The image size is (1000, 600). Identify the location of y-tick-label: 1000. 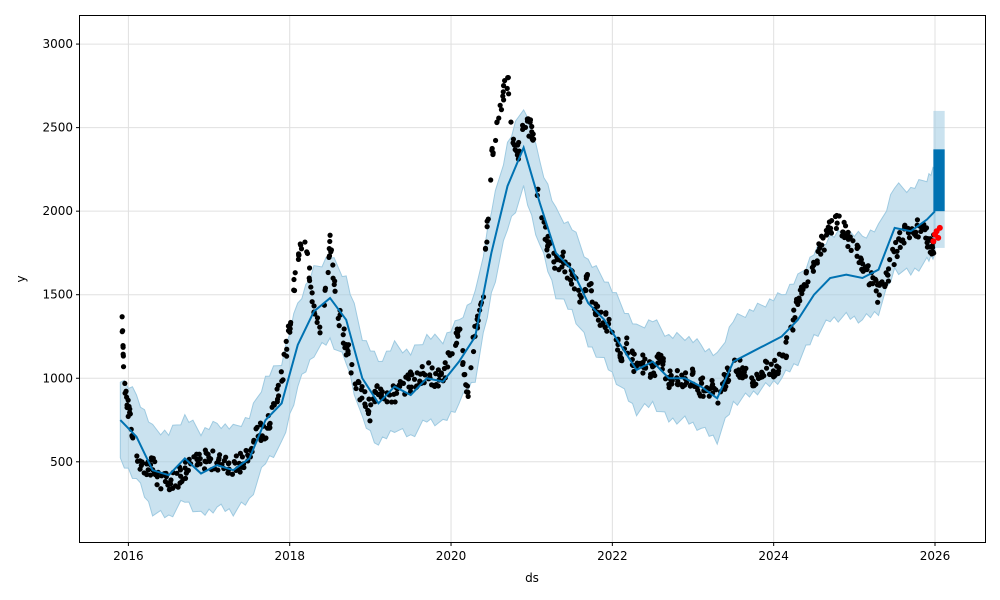
(57, 378).